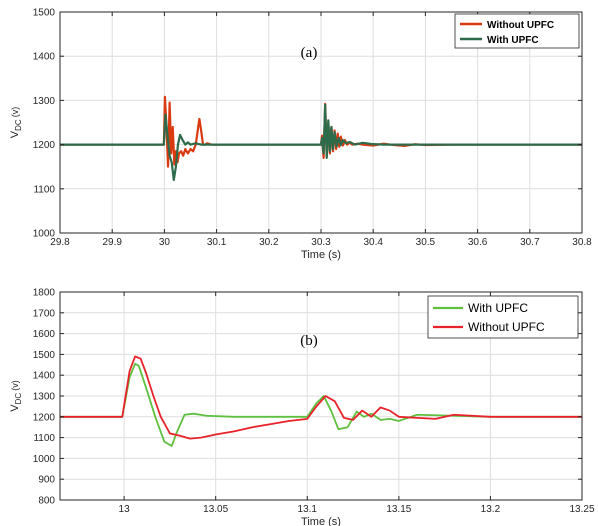 This screenshot has height=526, width=598. I want to click on panel-label: (a), so click(309, 53).